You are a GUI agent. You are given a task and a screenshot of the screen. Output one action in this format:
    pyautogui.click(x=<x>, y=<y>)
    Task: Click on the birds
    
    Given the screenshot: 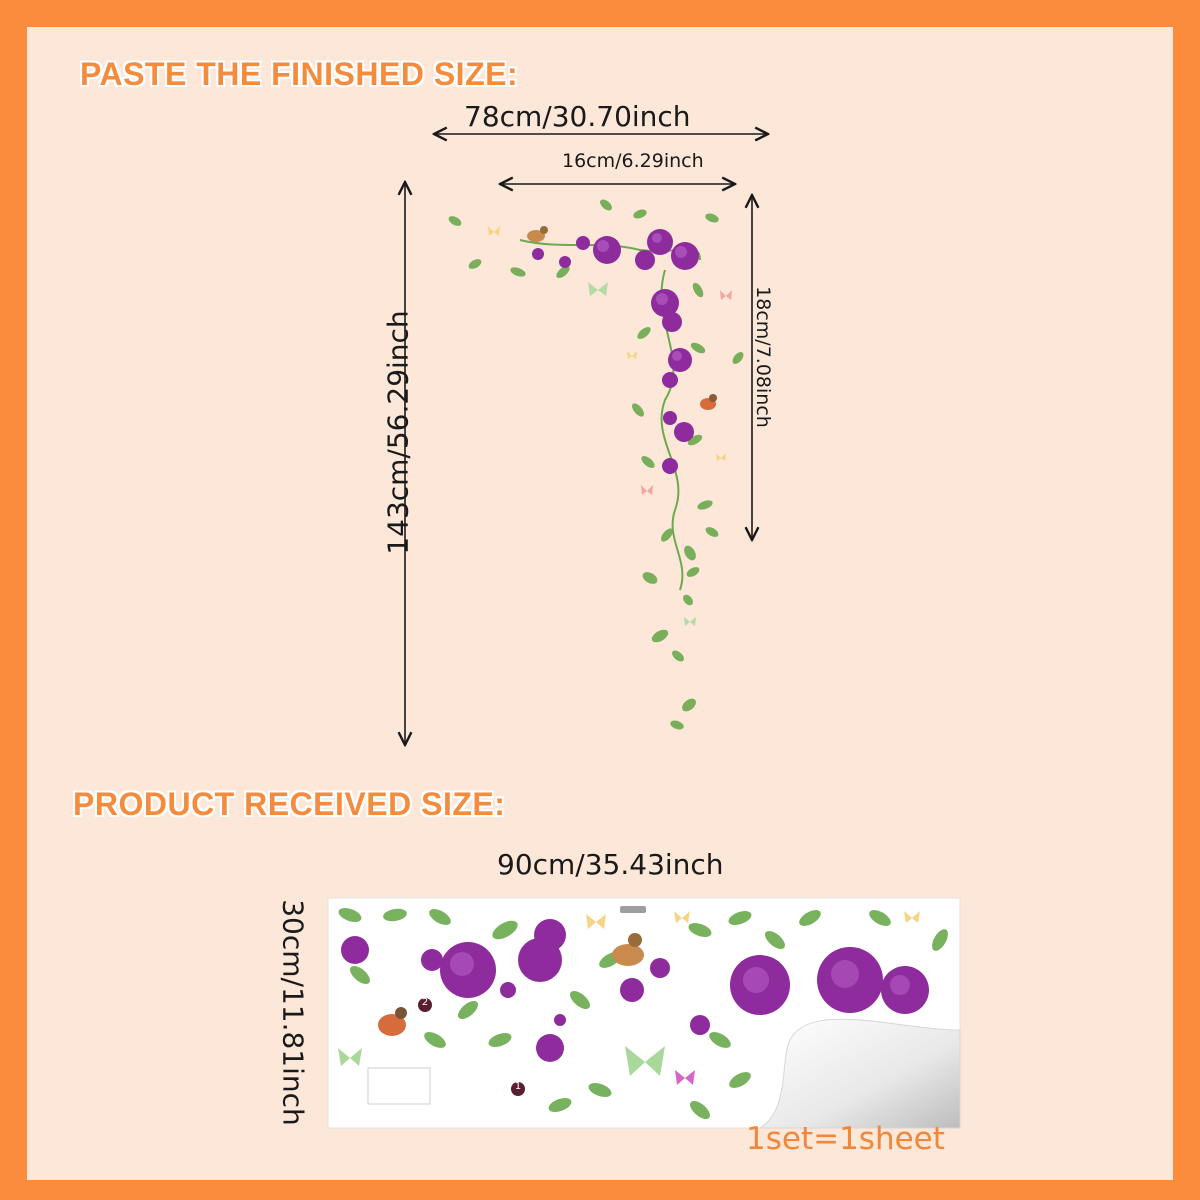 What is the action you would take?
    pyautogui.click(x=622, y=318)
    